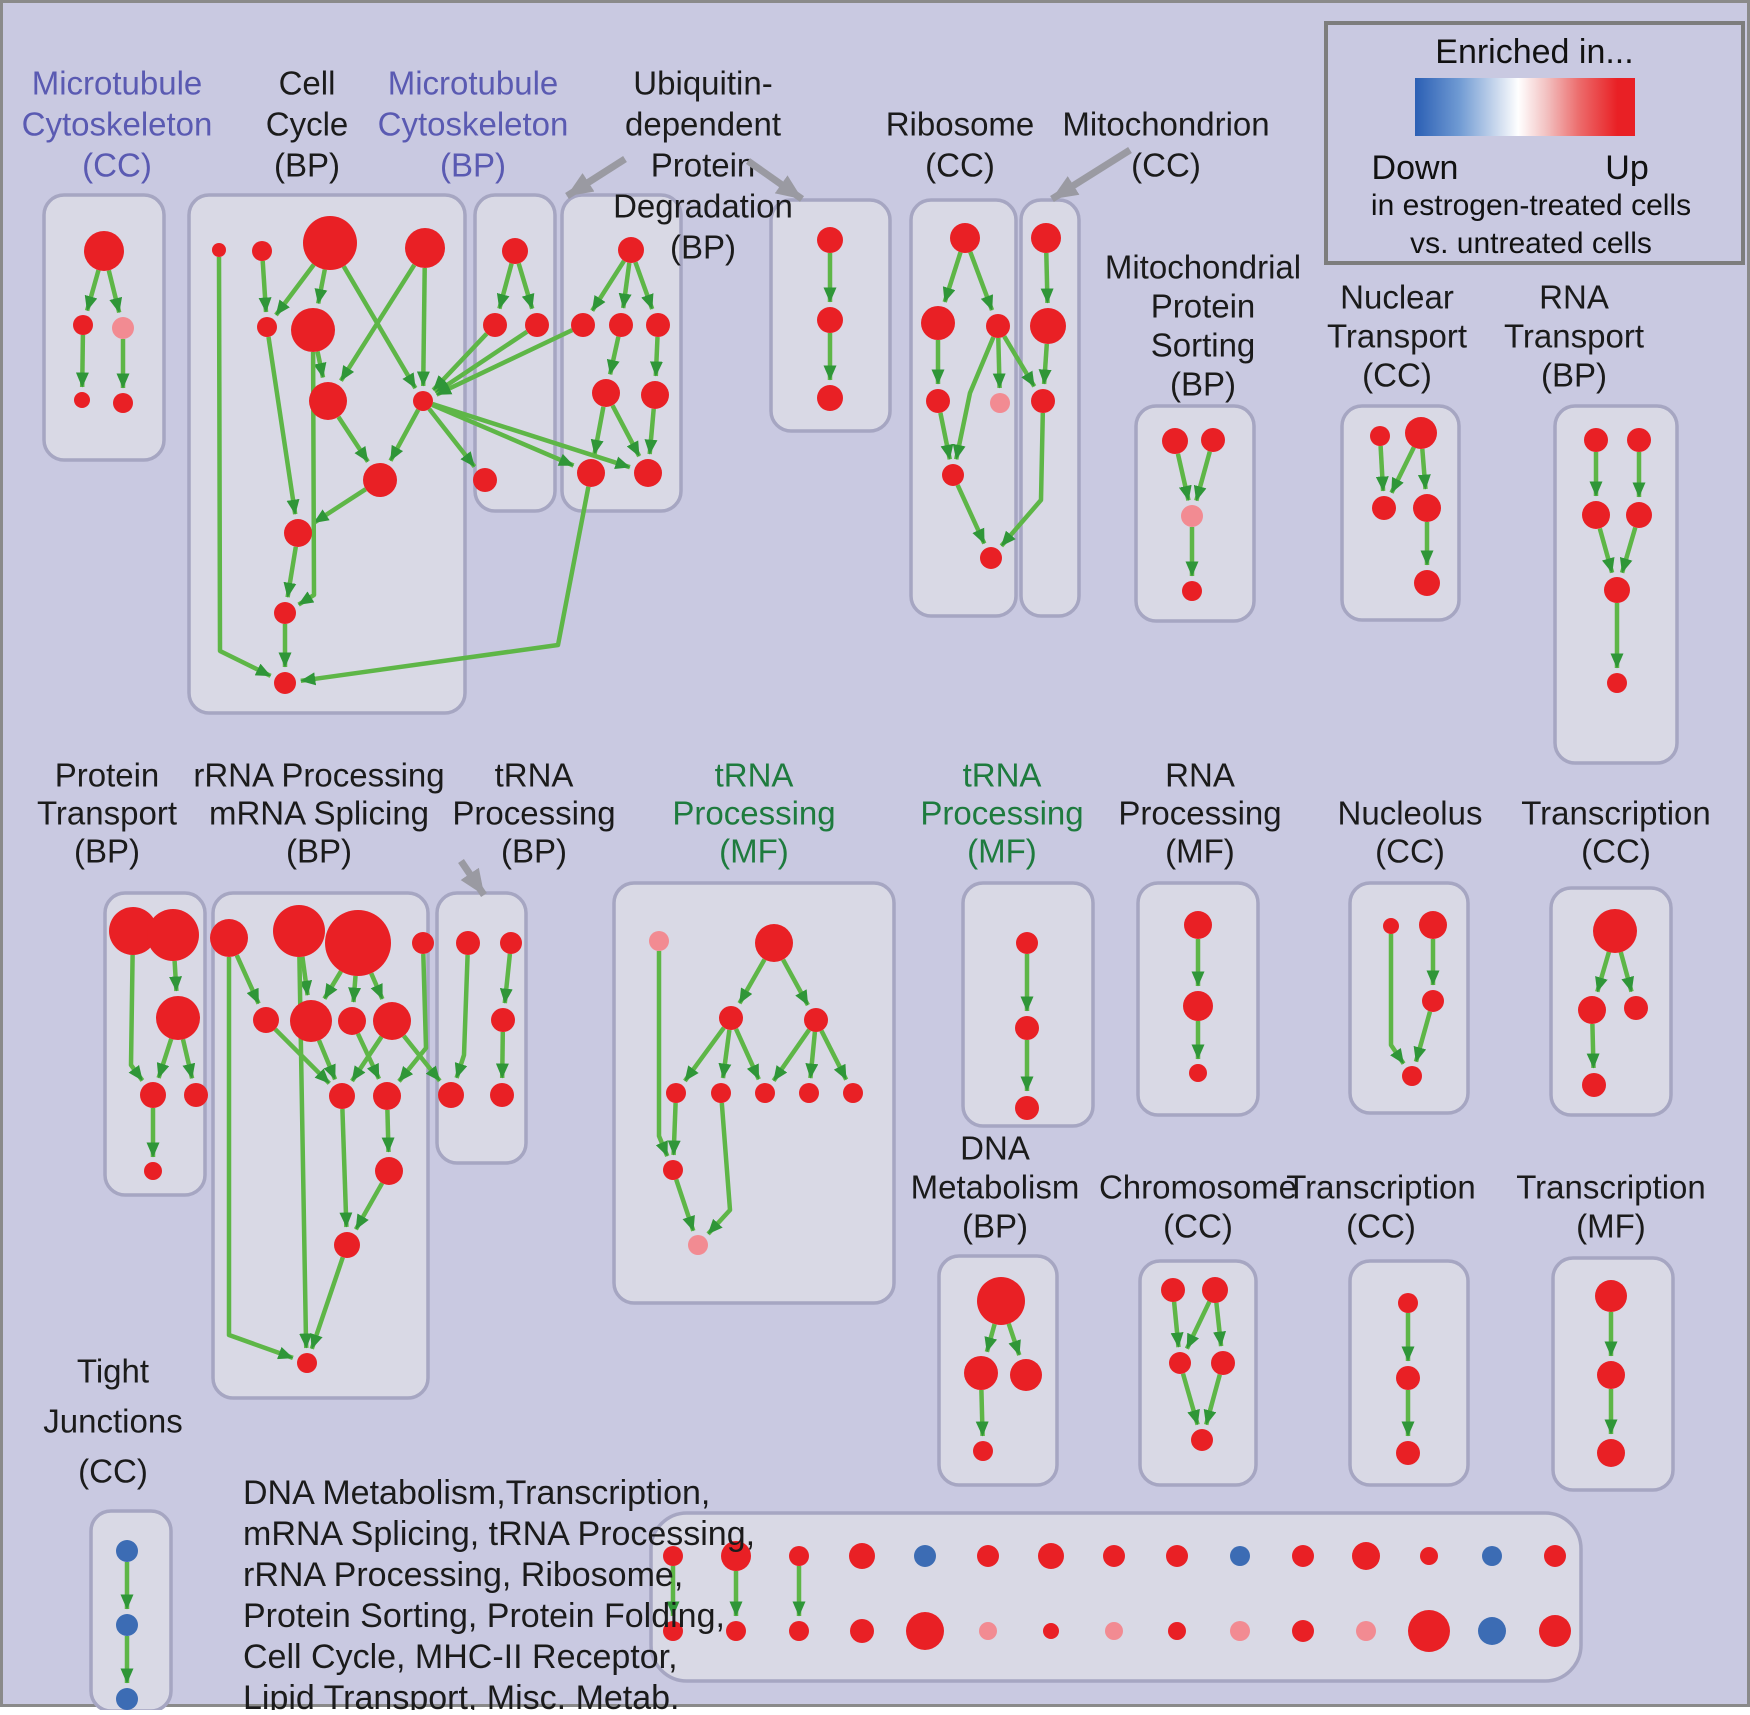 Image resolution: width=1750 pixels, height=1715 pixels. Describe the element at coordinates (960, 124) in the screenshot. I see `ribosome-label-line-0: Ribosome` at that location.